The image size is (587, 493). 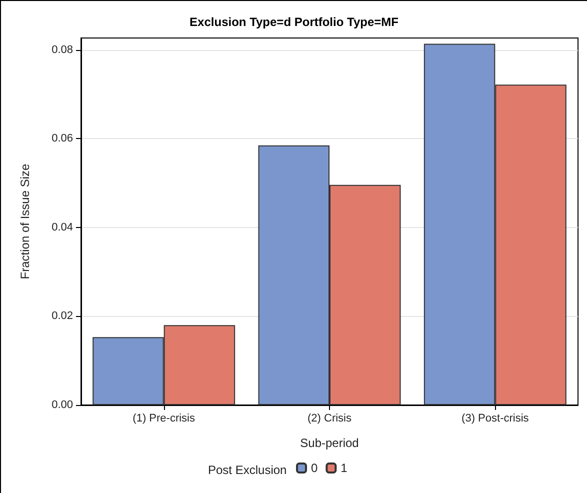 I want to click on y-tick-label: 0.02, so click(x=62, y=316).